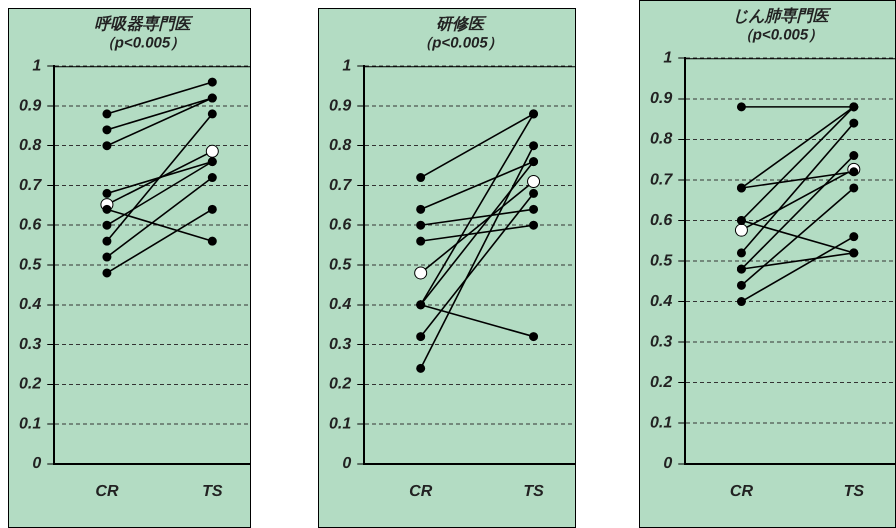  What do you see at coordinates (782, 16) in the screenshot?
I see `chart-title: じん肺専門医` at bounding box center [782, 16].